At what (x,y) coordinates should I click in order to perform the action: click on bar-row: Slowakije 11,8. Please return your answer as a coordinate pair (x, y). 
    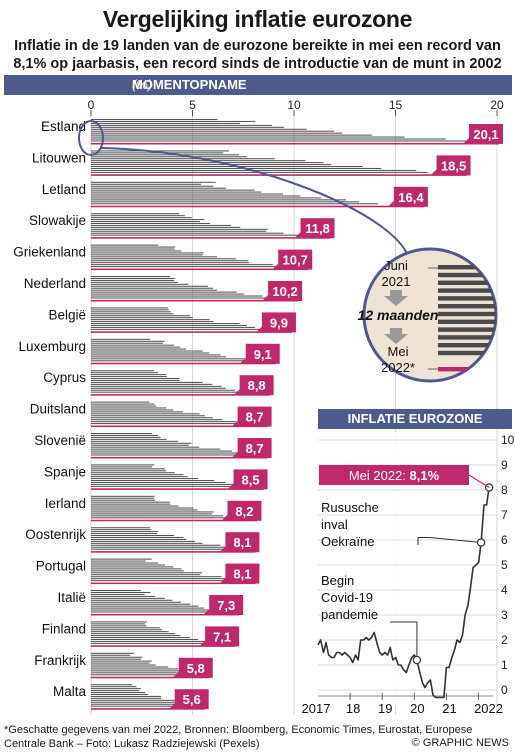
    Looking at the image, I should click on (182, 226).